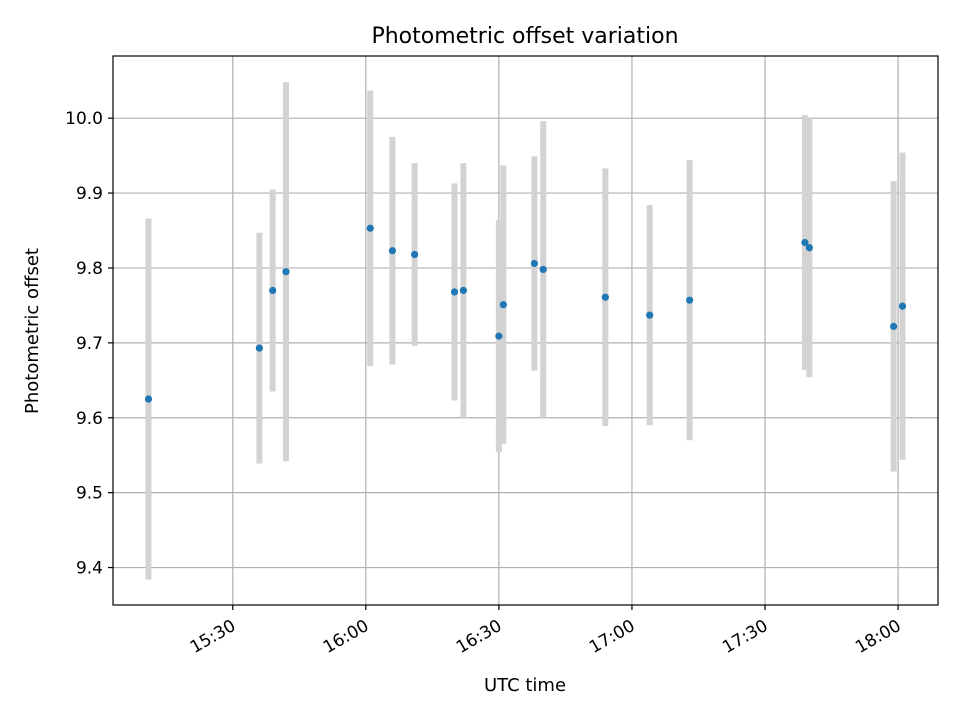  Describe the element at coordinates (878, 637) in the screenshot. I see `x-tick-label: 18:00` at that location.